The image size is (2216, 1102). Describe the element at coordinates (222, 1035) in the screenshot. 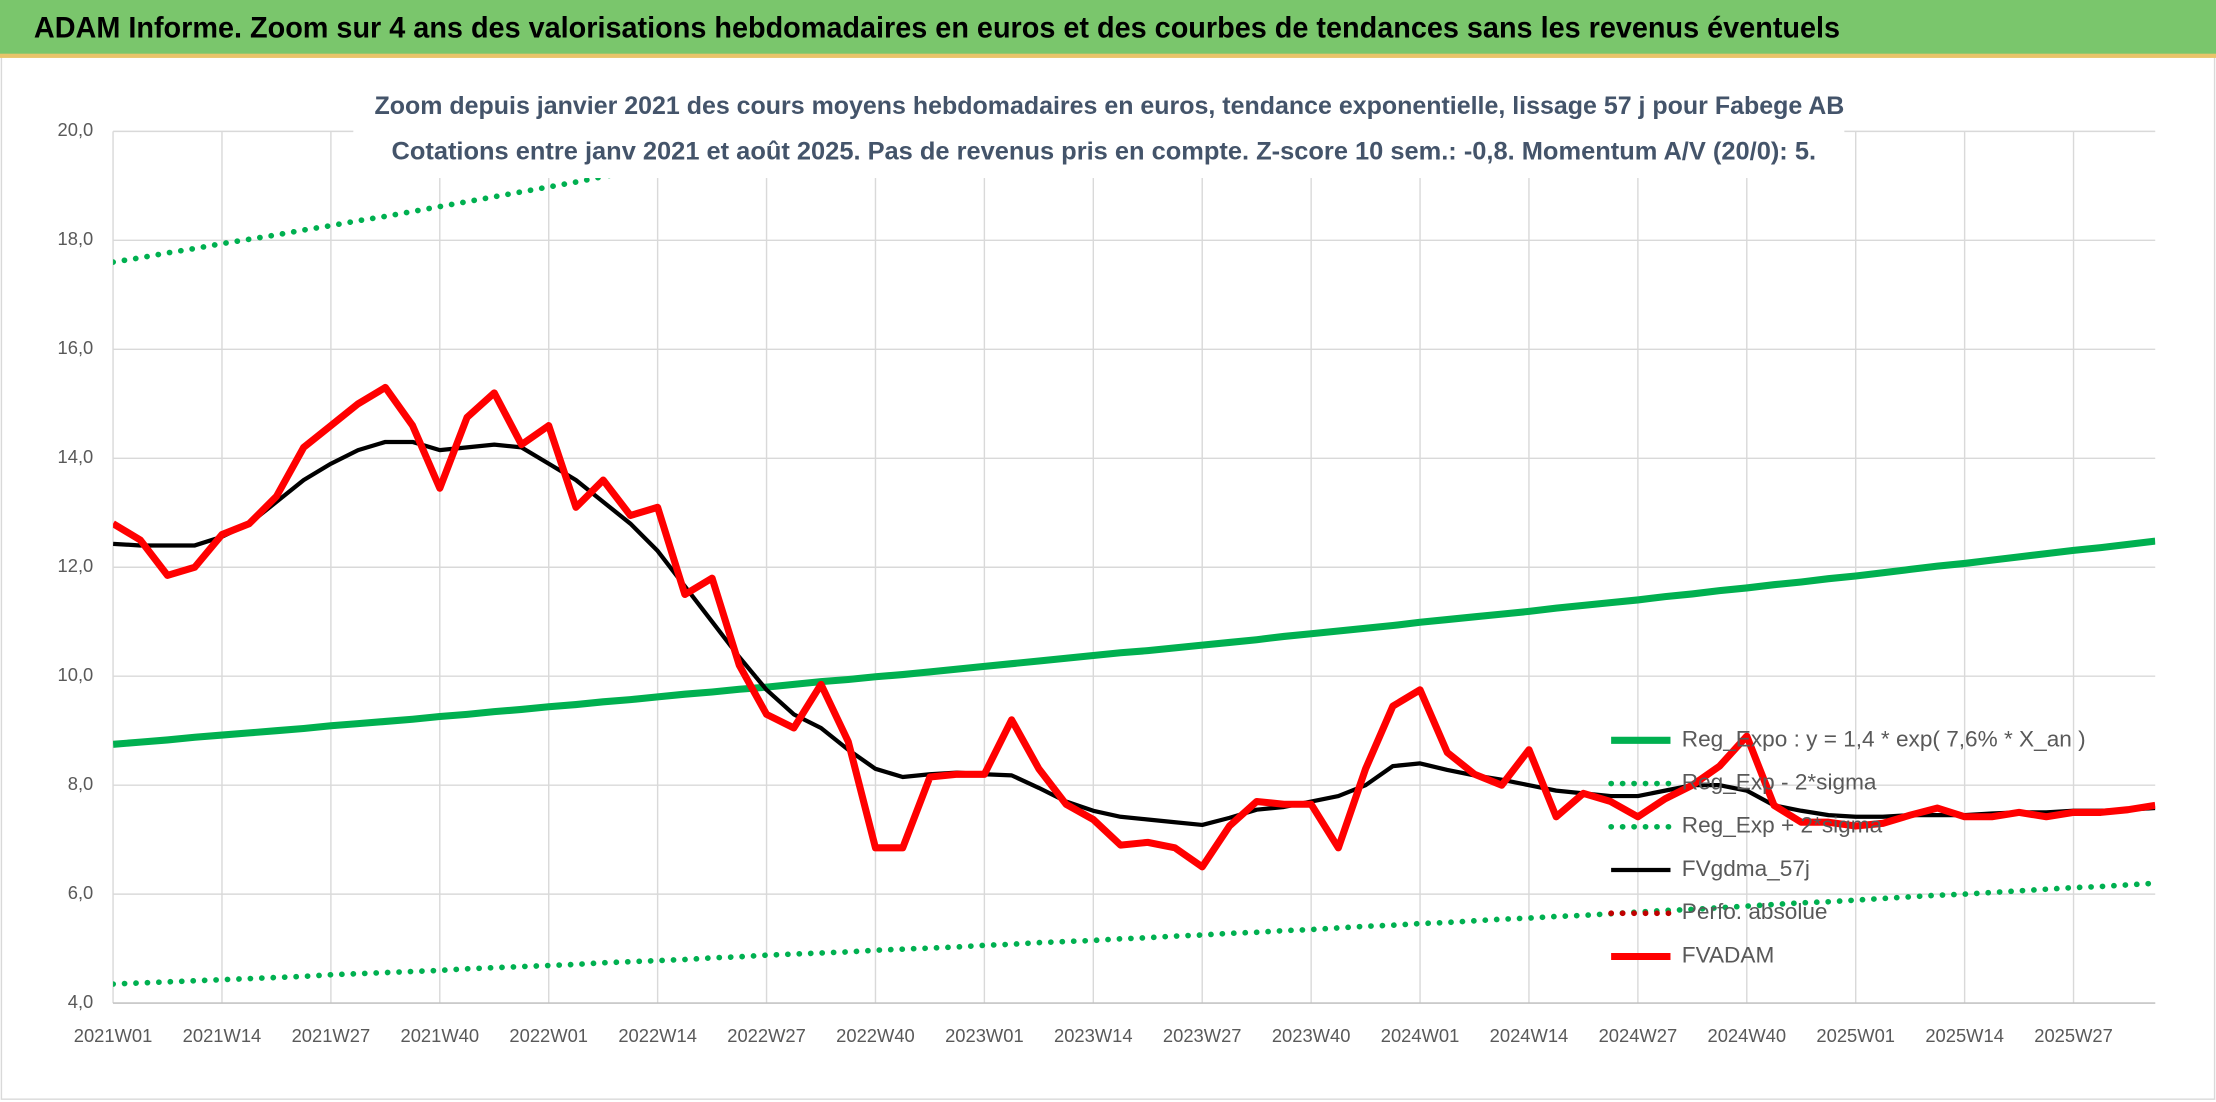

I see `x-tick-label: 2021W14` at that location.